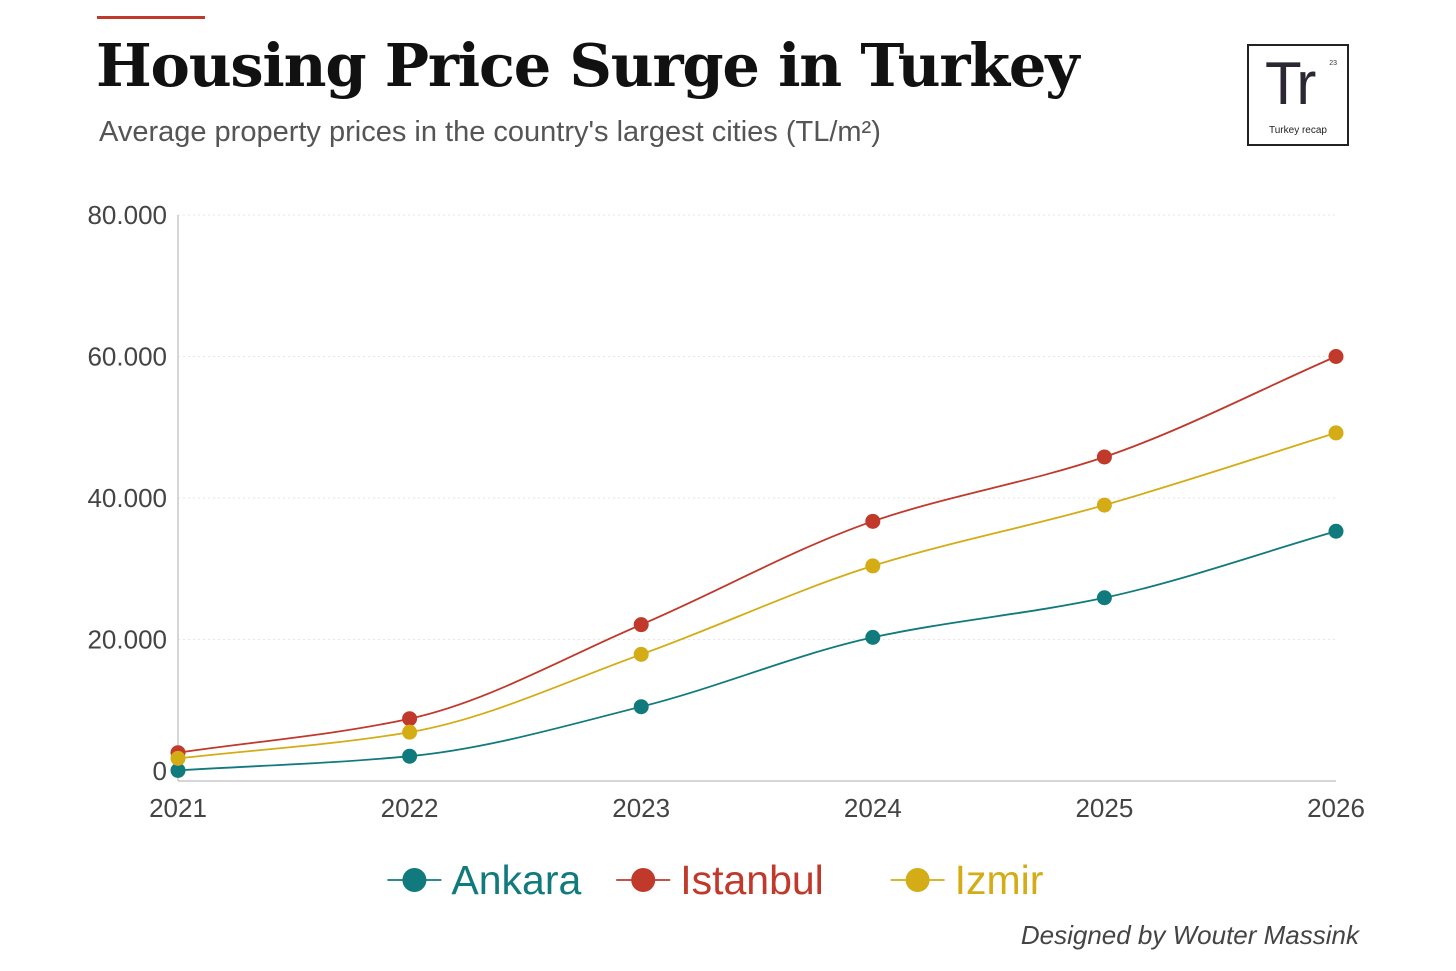 This screenshot has height=971, width=1456. Describe the element at coordinates (873, 637) in the screenshot. I see `data-point-ankara-2024` at that location.